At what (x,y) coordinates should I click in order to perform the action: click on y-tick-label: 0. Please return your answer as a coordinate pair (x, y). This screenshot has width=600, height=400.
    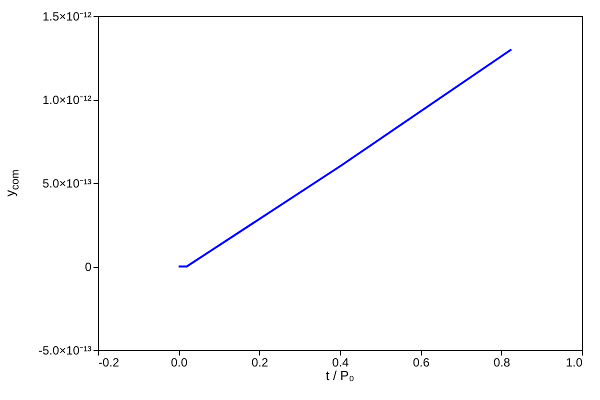
    Looking at the image, I should click on (88, 267).